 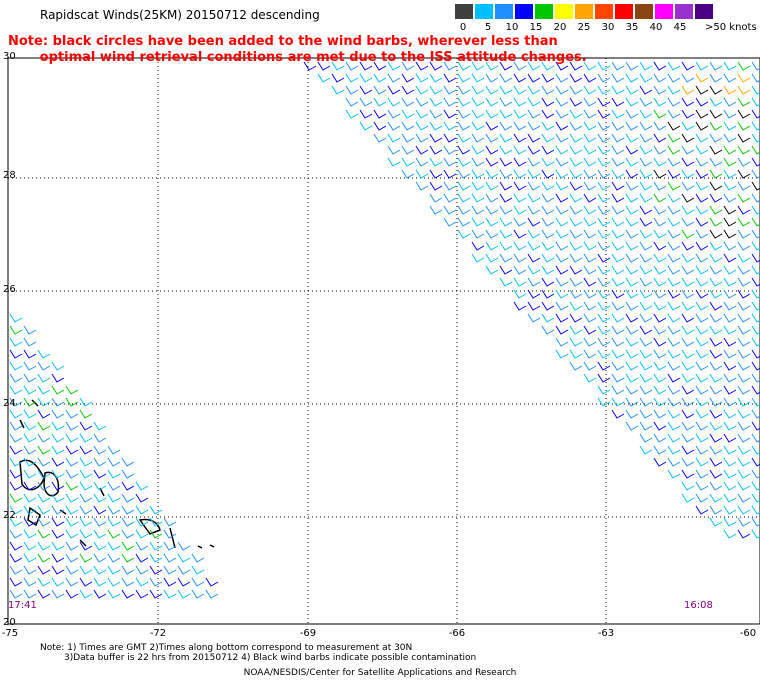 What do you see at coordinates (748, 633) in the screenshot?
I see `lon-label-60: -60` at bounding box center [748, 633].